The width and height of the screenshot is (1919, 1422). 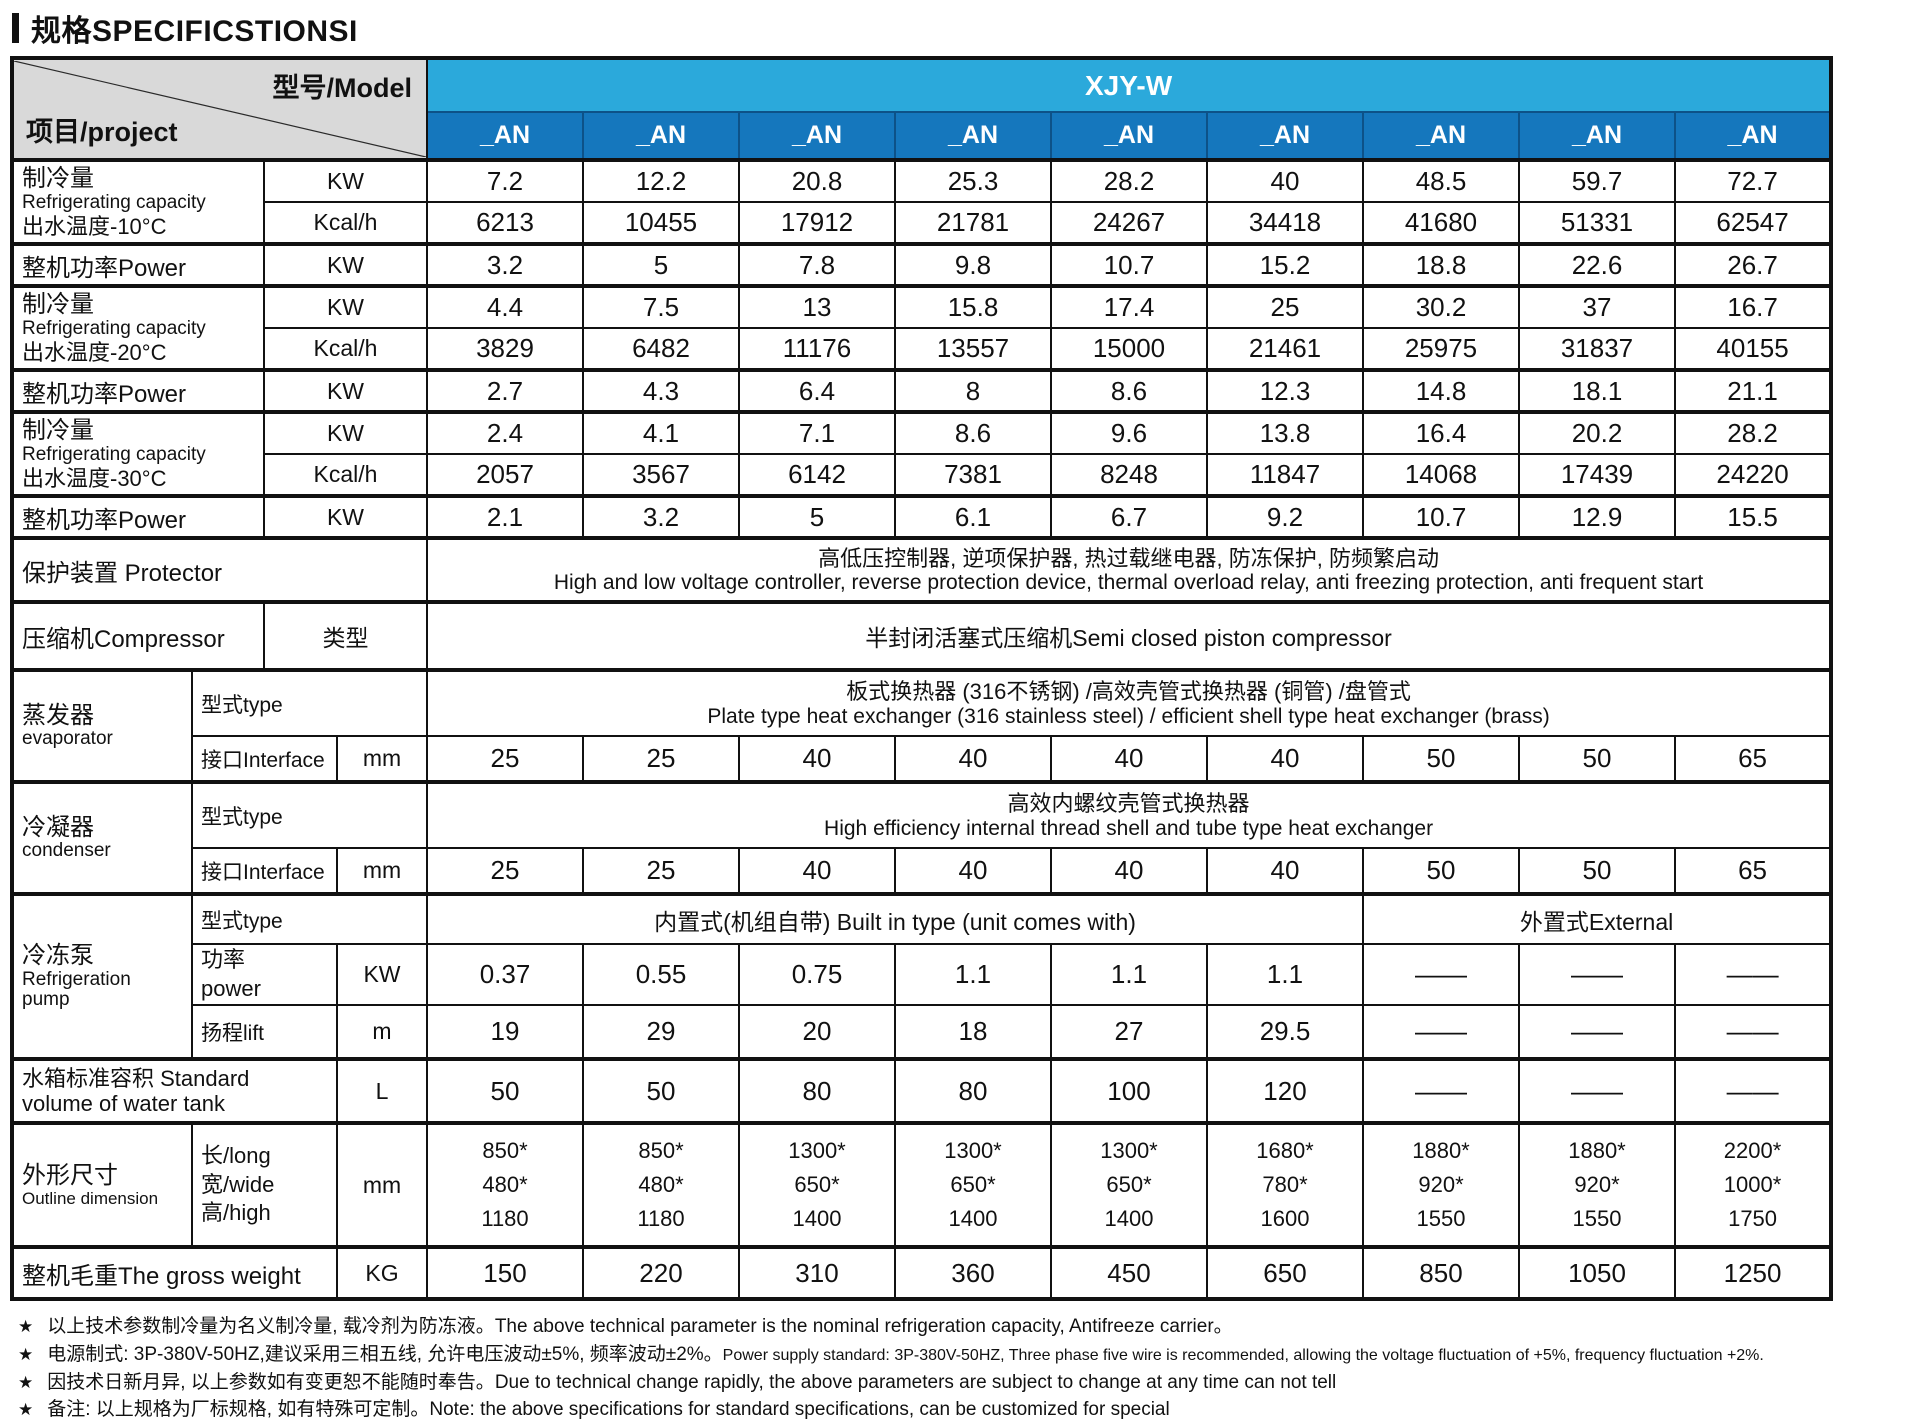 What do you see at coordinates (1753, 871) in the screenshot?
I see `value-cell: 65` at bounding box center [1753, 871].